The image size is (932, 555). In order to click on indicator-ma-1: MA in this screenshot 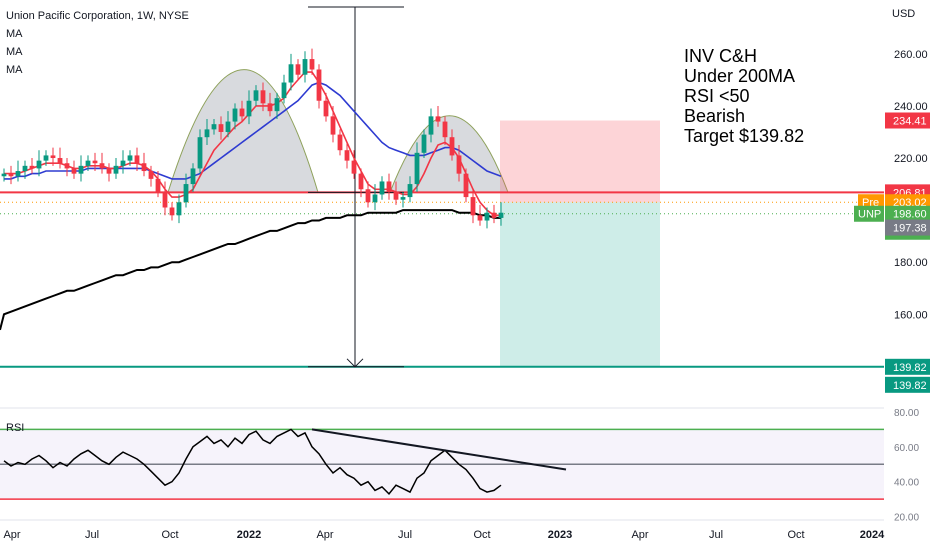, I will do `click(14, 34)`.